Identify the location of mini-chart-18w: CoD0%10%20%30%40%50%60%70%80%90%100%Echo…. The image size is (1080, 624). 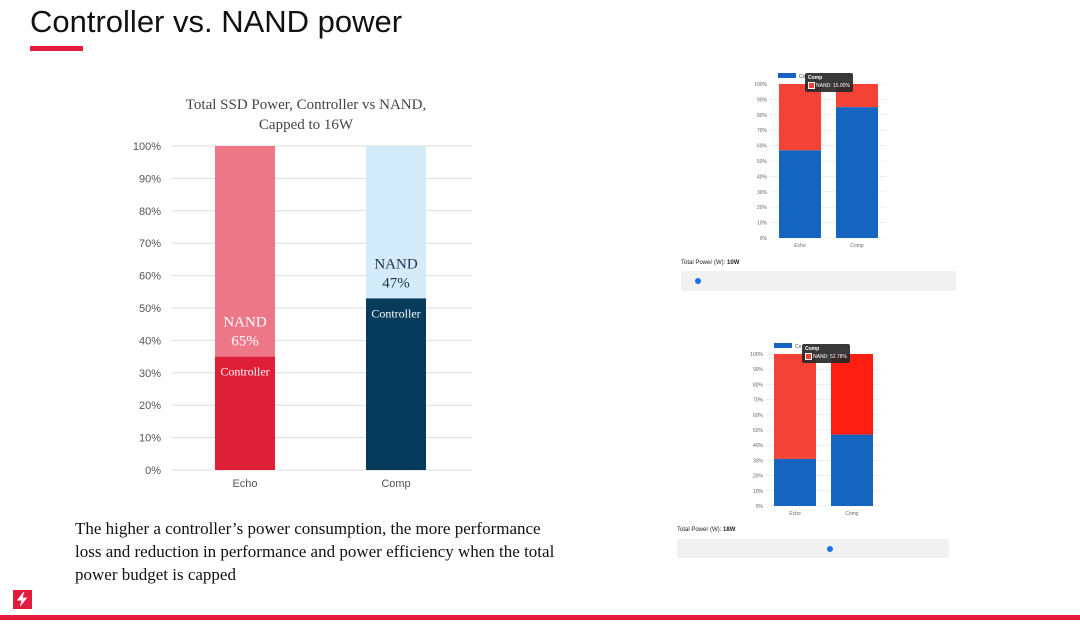
(815, 430).